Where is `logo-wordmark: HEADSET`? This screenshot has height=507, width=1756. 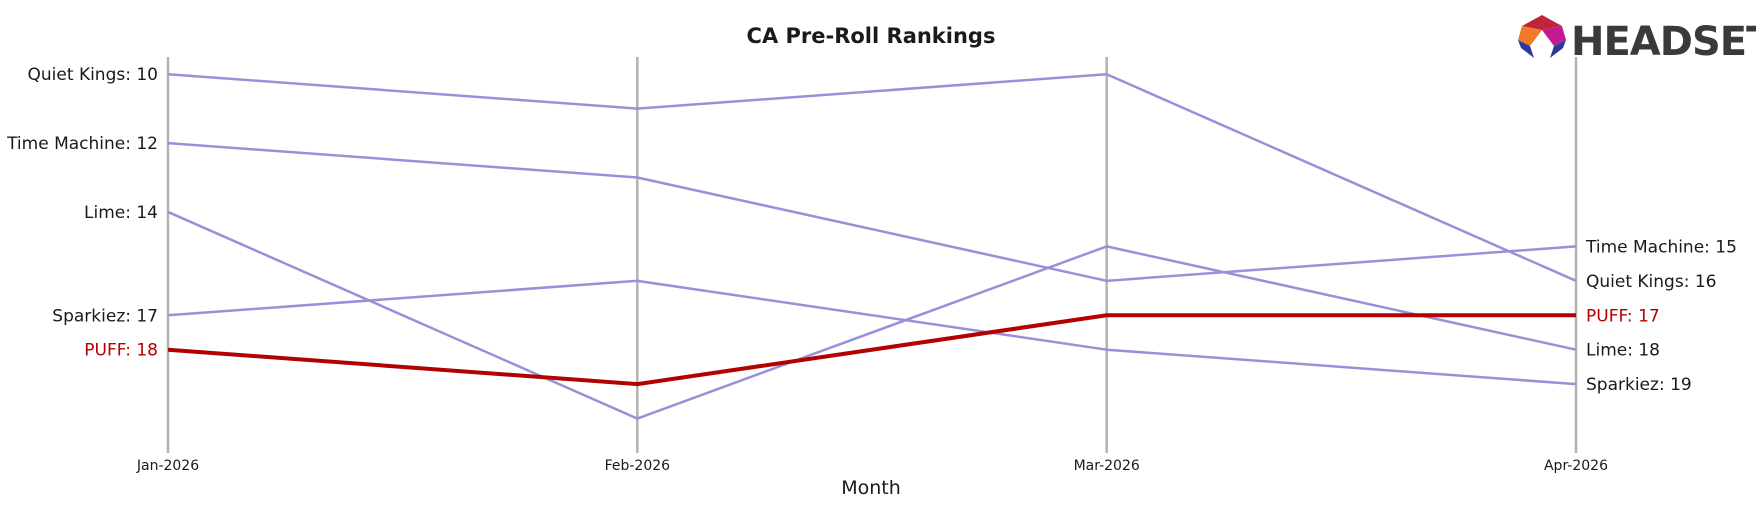 logo-wordmark: HEADSET is located at coordinates (1663, 42).